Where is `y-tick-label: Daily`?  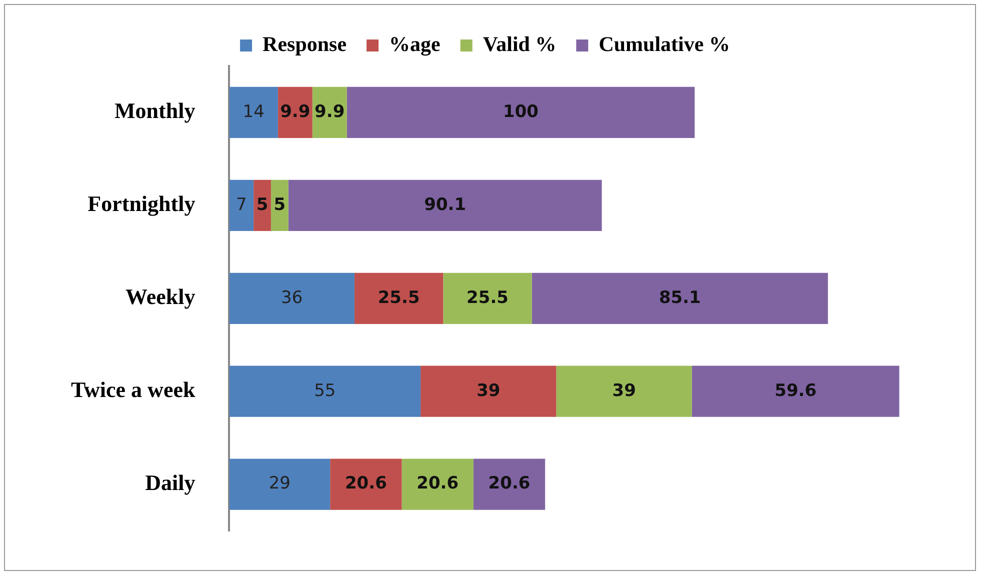 y-tick-label: Daily is located at coordinates (170, 483).